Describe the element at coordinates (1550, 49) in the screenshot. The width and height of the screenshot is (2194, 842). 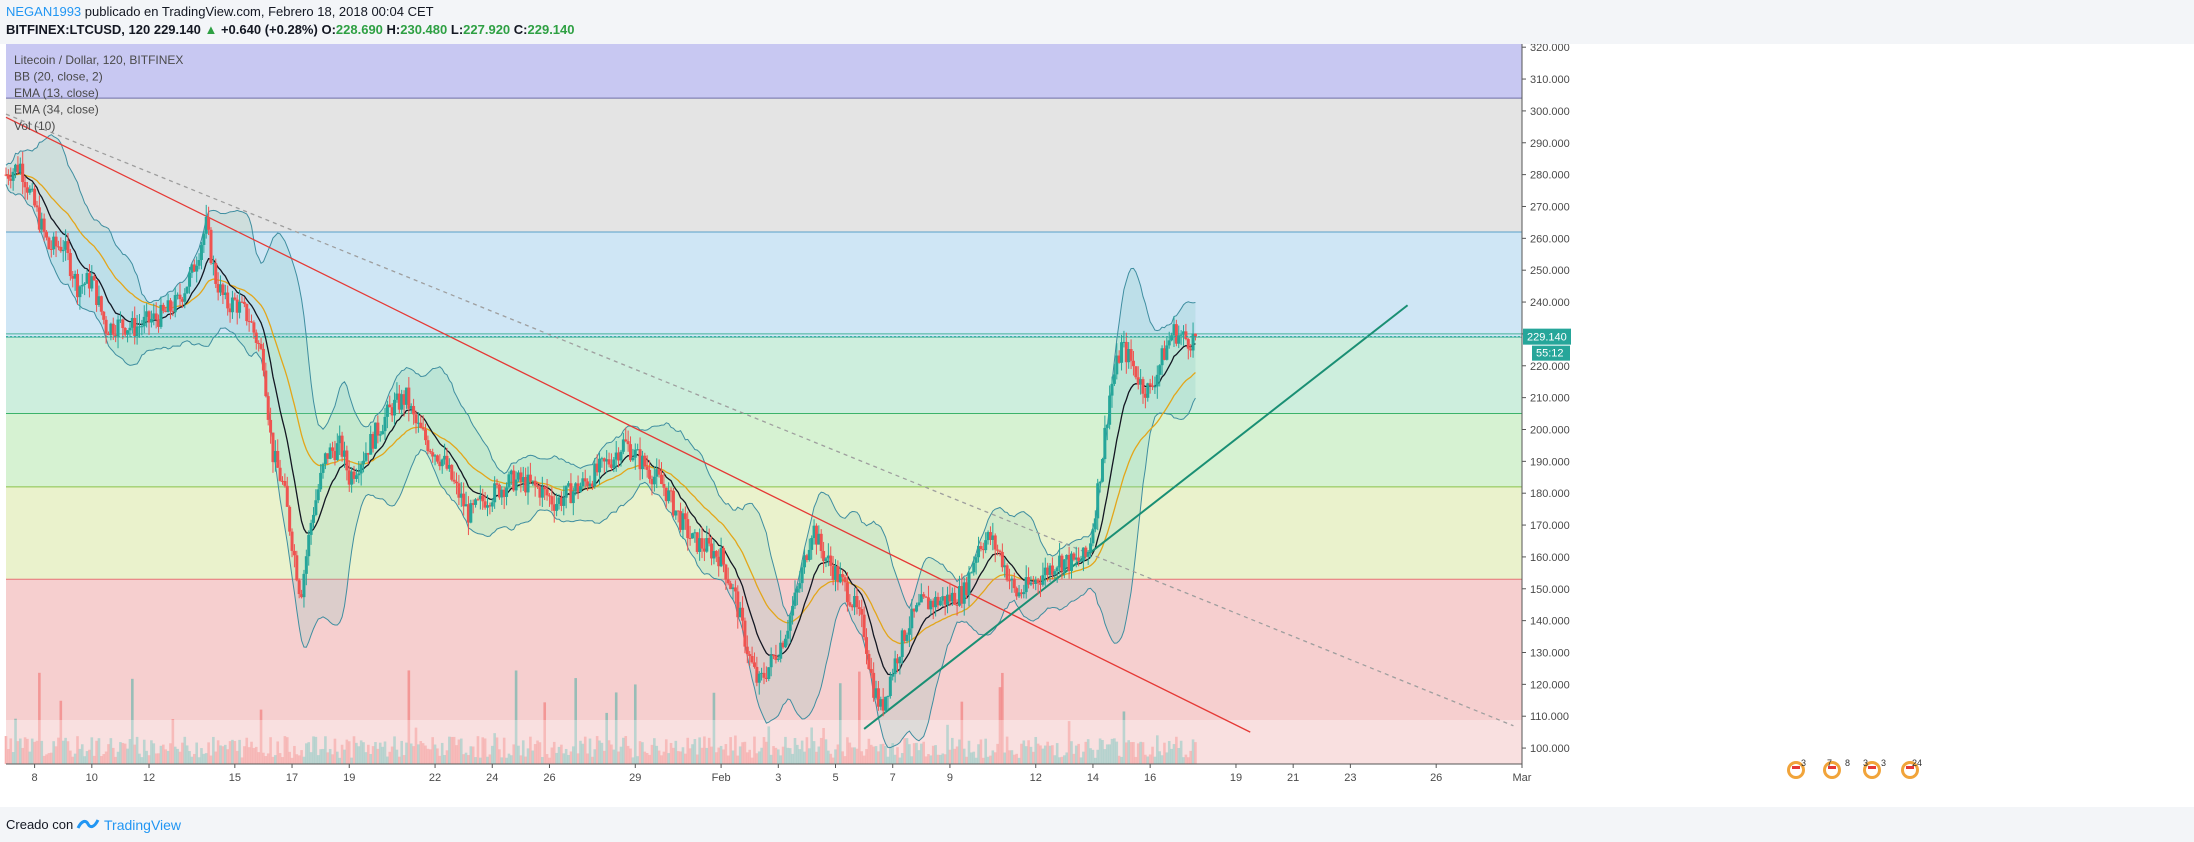
I see `price-tick-label: 320.000` at that location.